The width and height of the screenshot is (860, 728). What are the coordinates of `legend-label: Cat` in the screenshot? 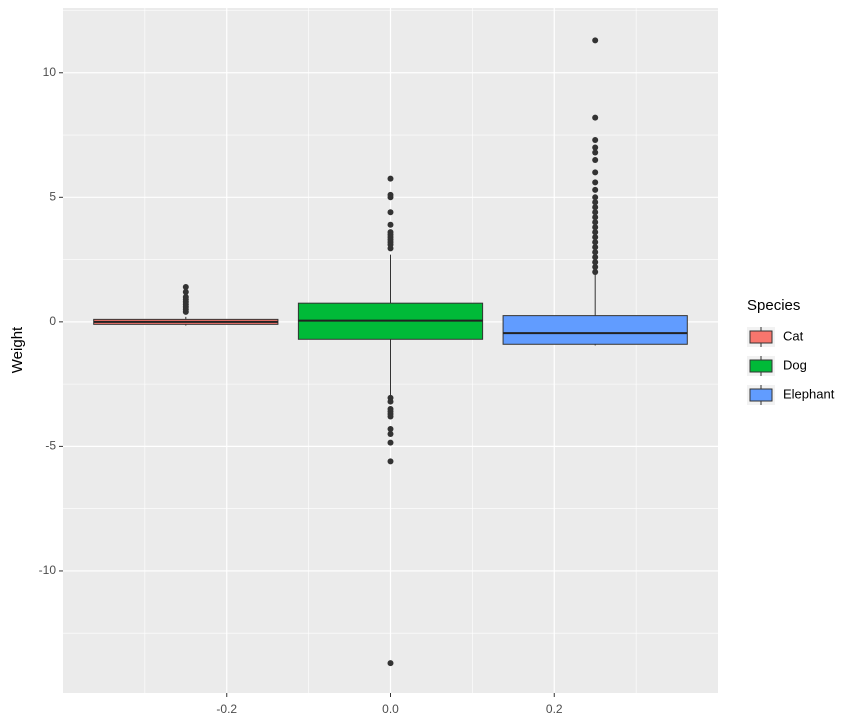 It's located at (793, 335).